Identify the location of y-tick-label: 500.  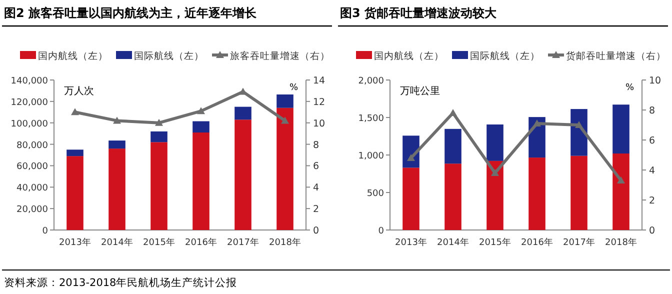
(375, 194).